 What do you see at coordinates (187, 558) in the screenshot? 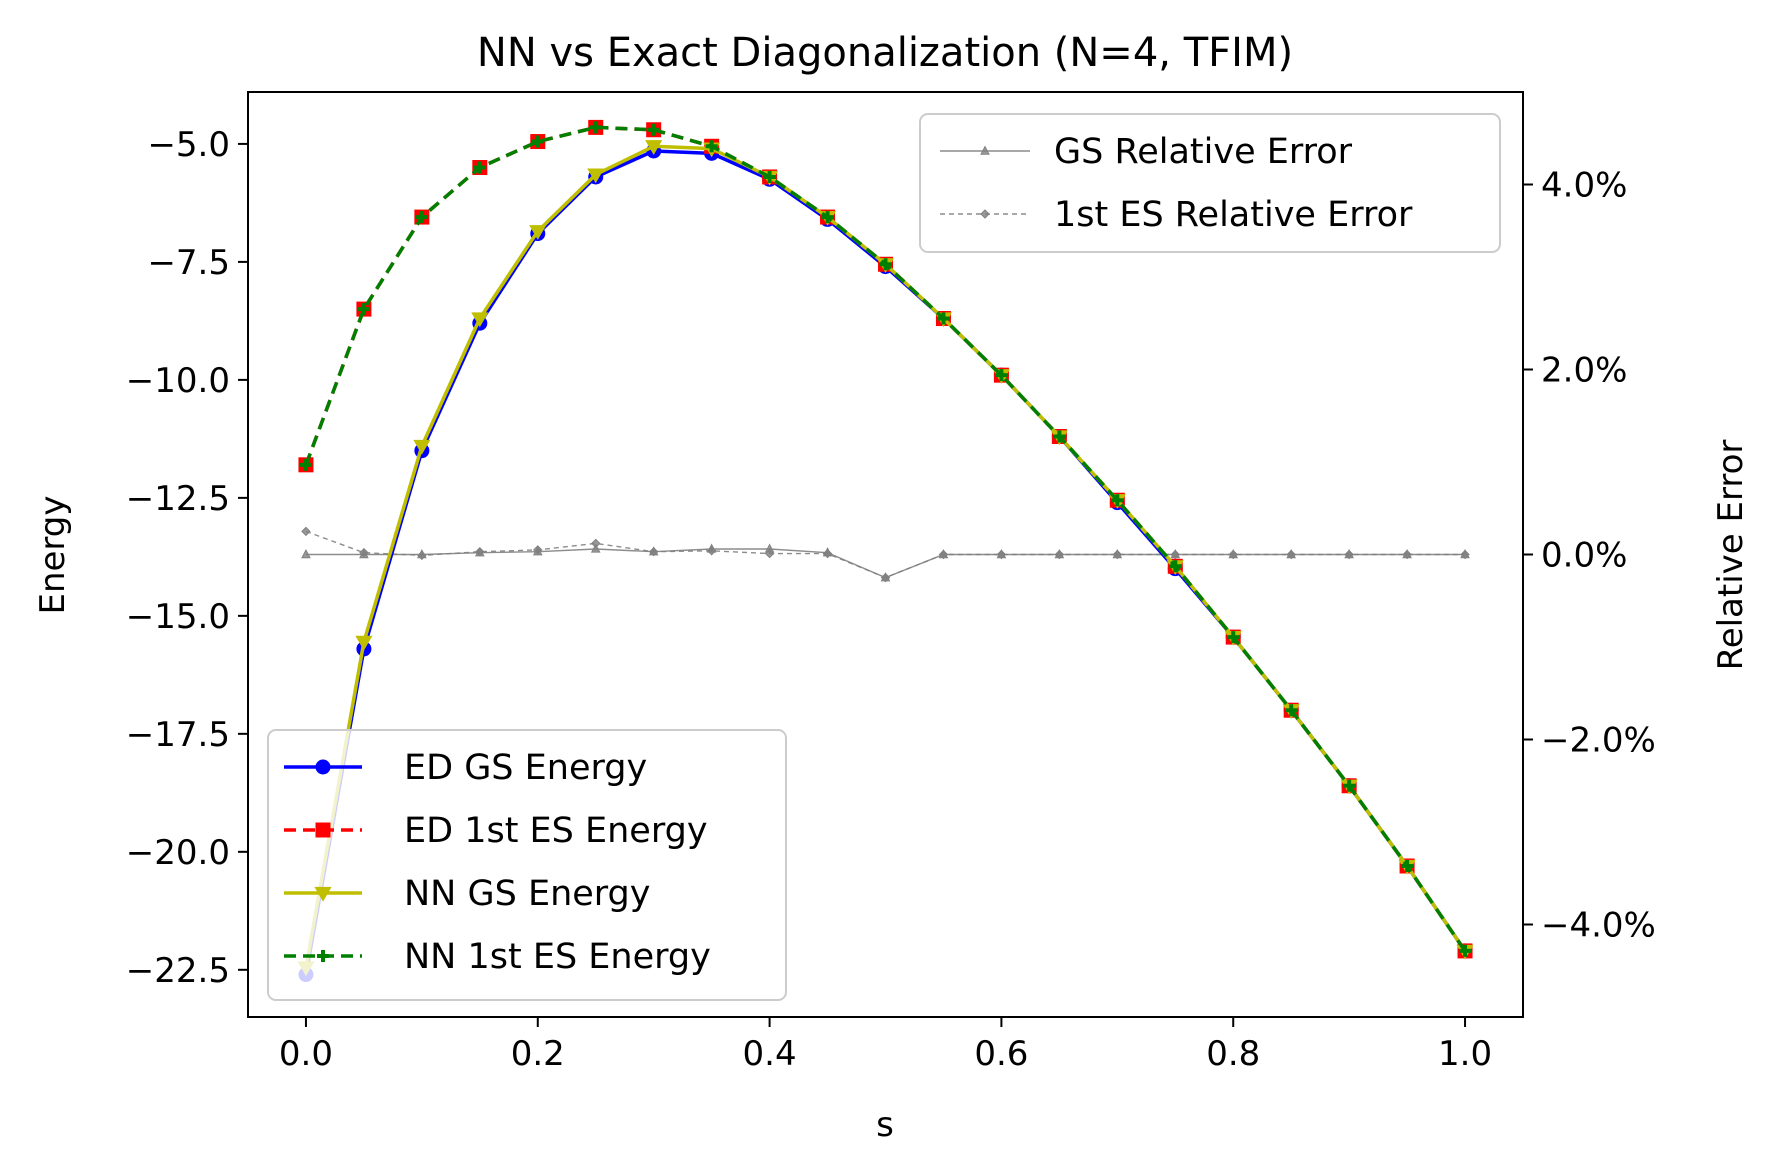
I see `y-axis-ticks: −5.0 −7.5 −10.0 −12.5 −15.0 −17.5 −20.0 −22.5` at bounding box center [187, 558].